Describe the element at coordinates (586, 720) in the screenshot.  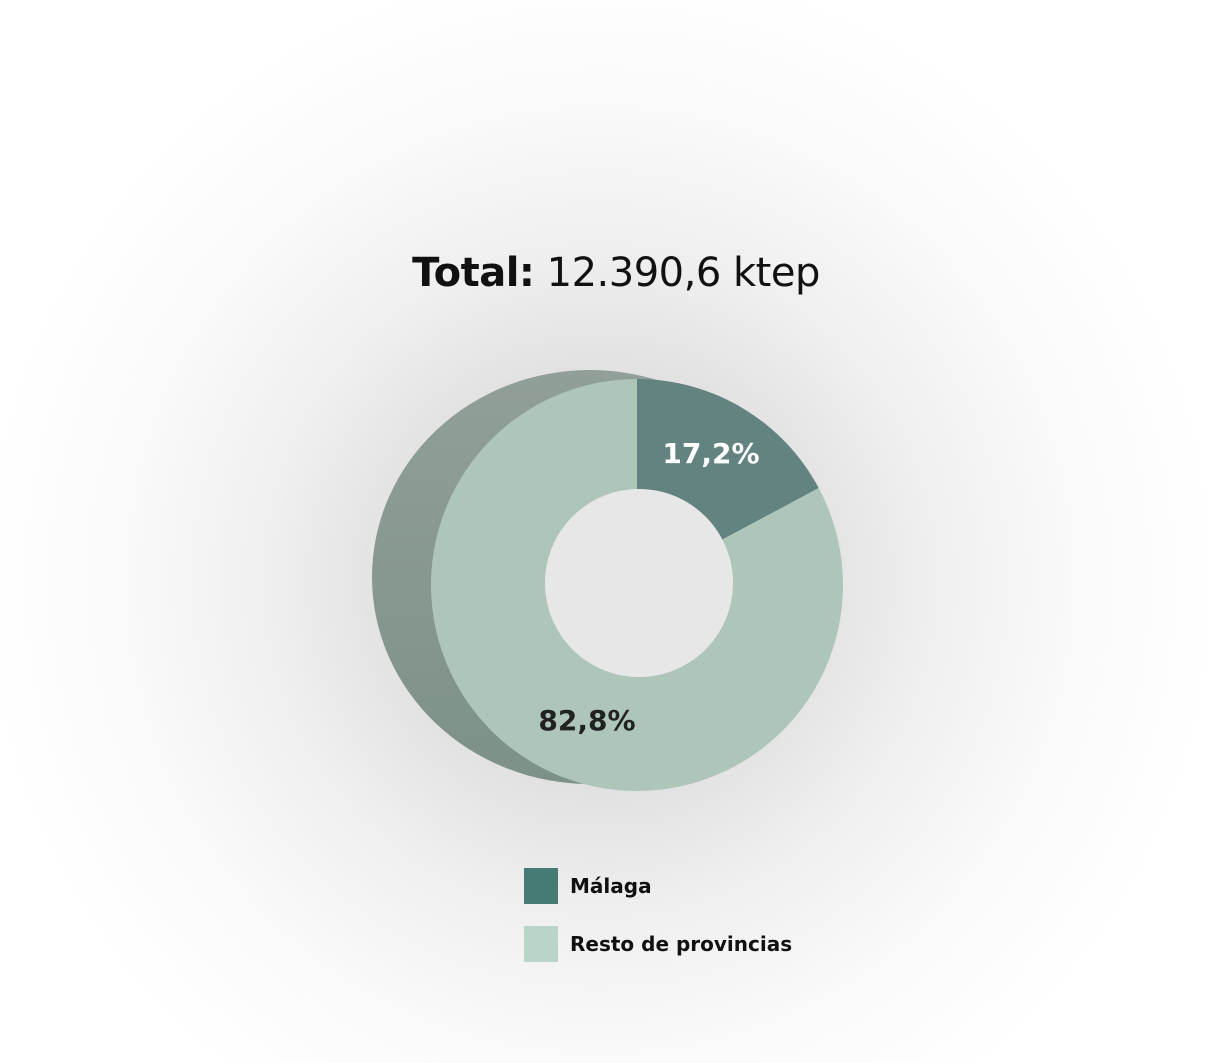
I see `data-label-resto: 82,8%` at that location.